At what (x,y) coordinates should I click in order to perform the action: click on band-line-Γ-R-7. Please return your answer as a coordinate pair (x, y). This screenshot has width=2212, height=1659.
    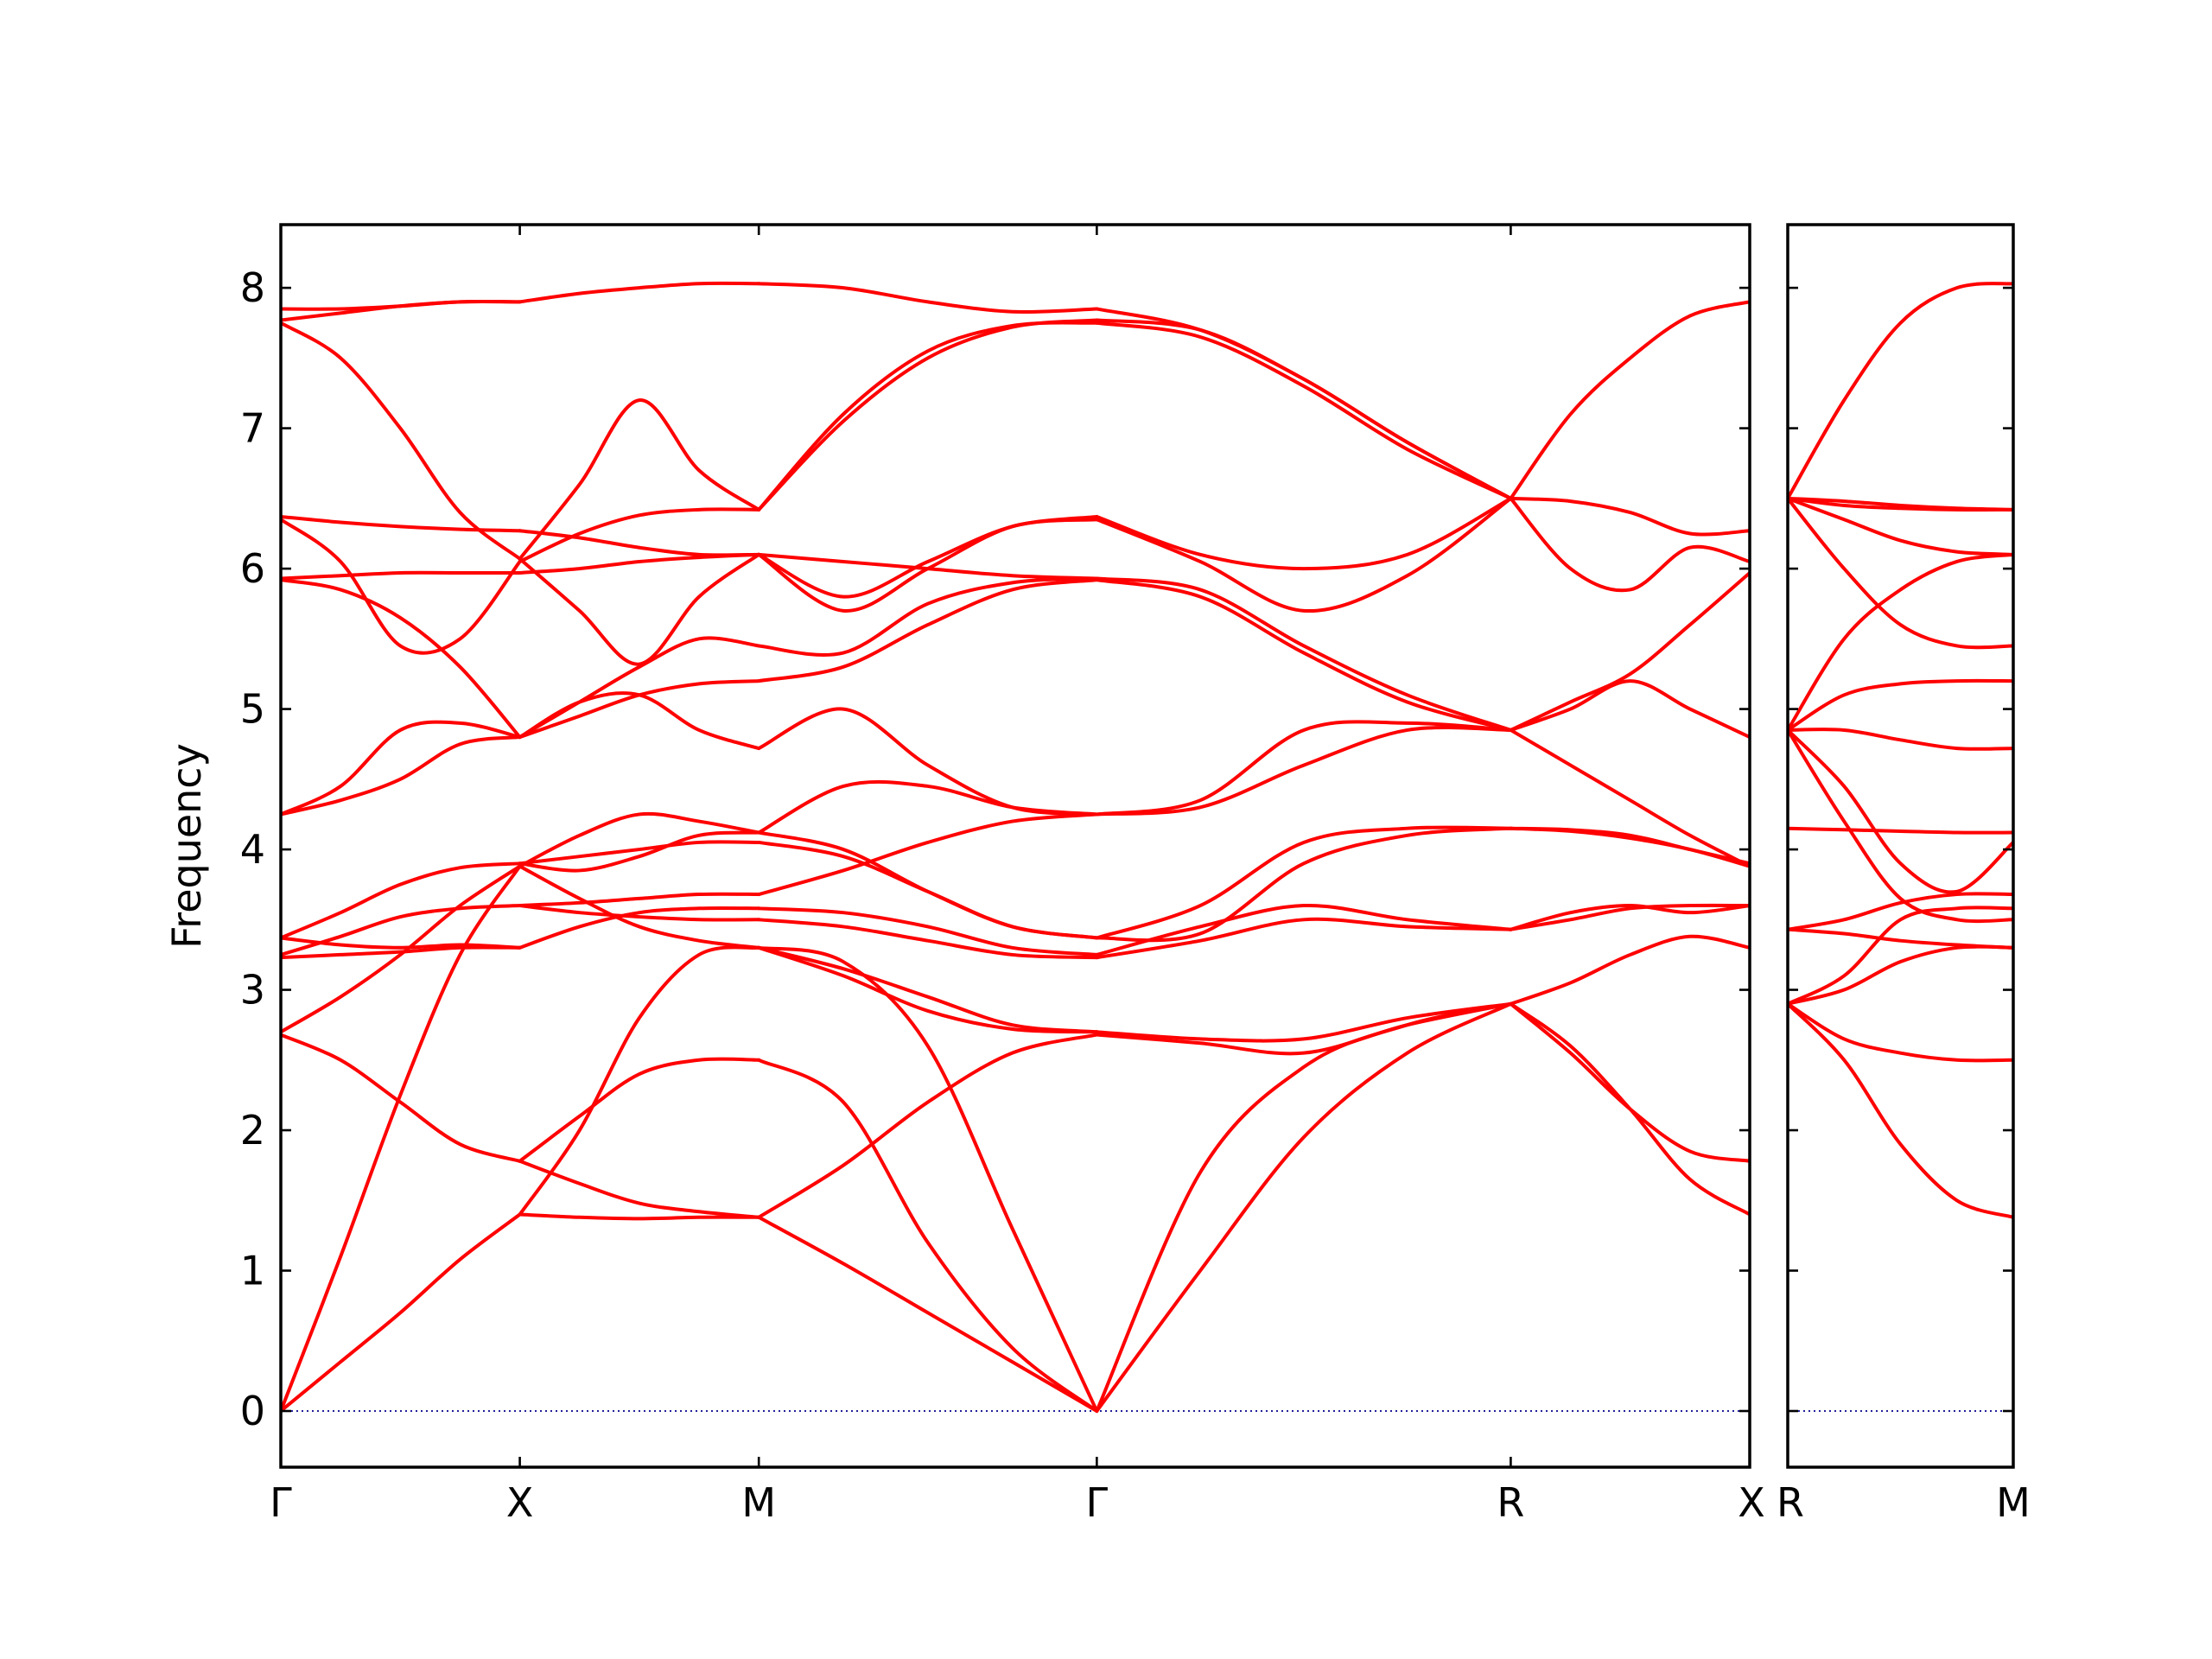
    Looking at the image, I should click on (1304, 884).